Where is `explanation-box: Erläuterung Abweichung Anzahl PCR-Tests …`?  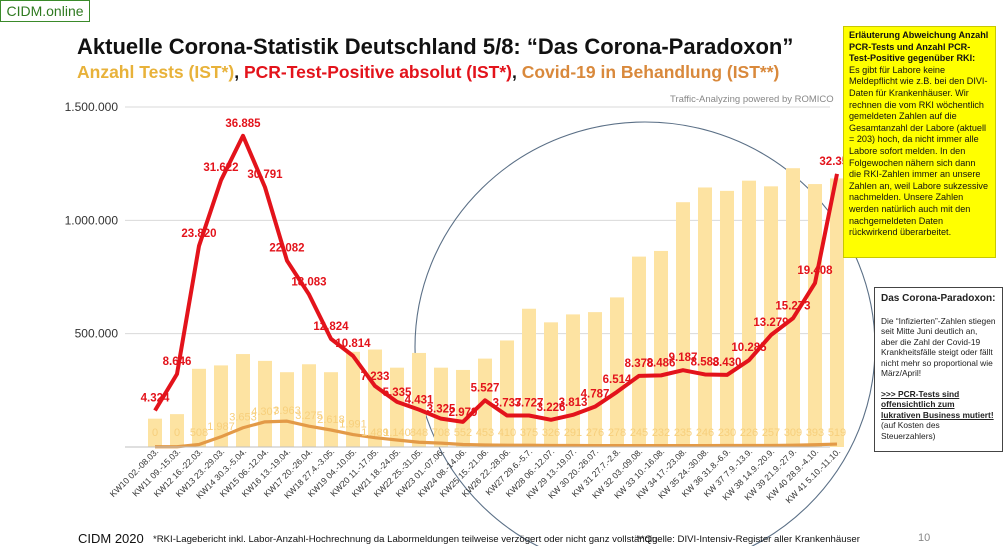 explanation-box: Erläuterung Abweichung Anzahl PCR-Tests … is located at coordinates (919, 142).